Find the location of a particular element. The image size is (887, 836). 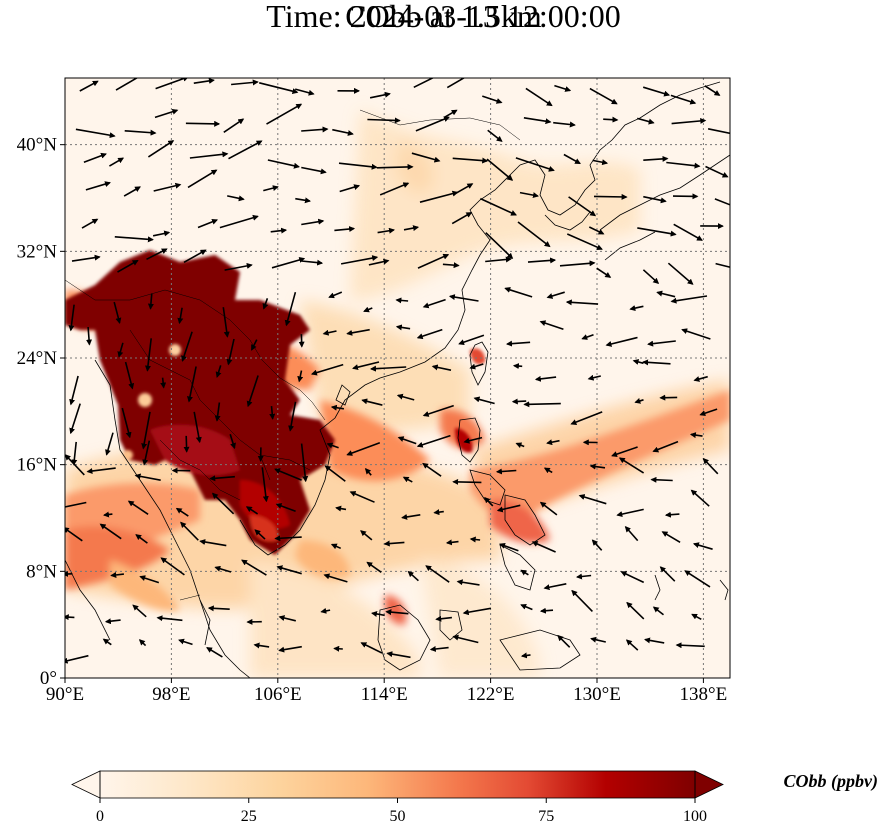

colorbar-extend-min is located at coordinates (86, 784).